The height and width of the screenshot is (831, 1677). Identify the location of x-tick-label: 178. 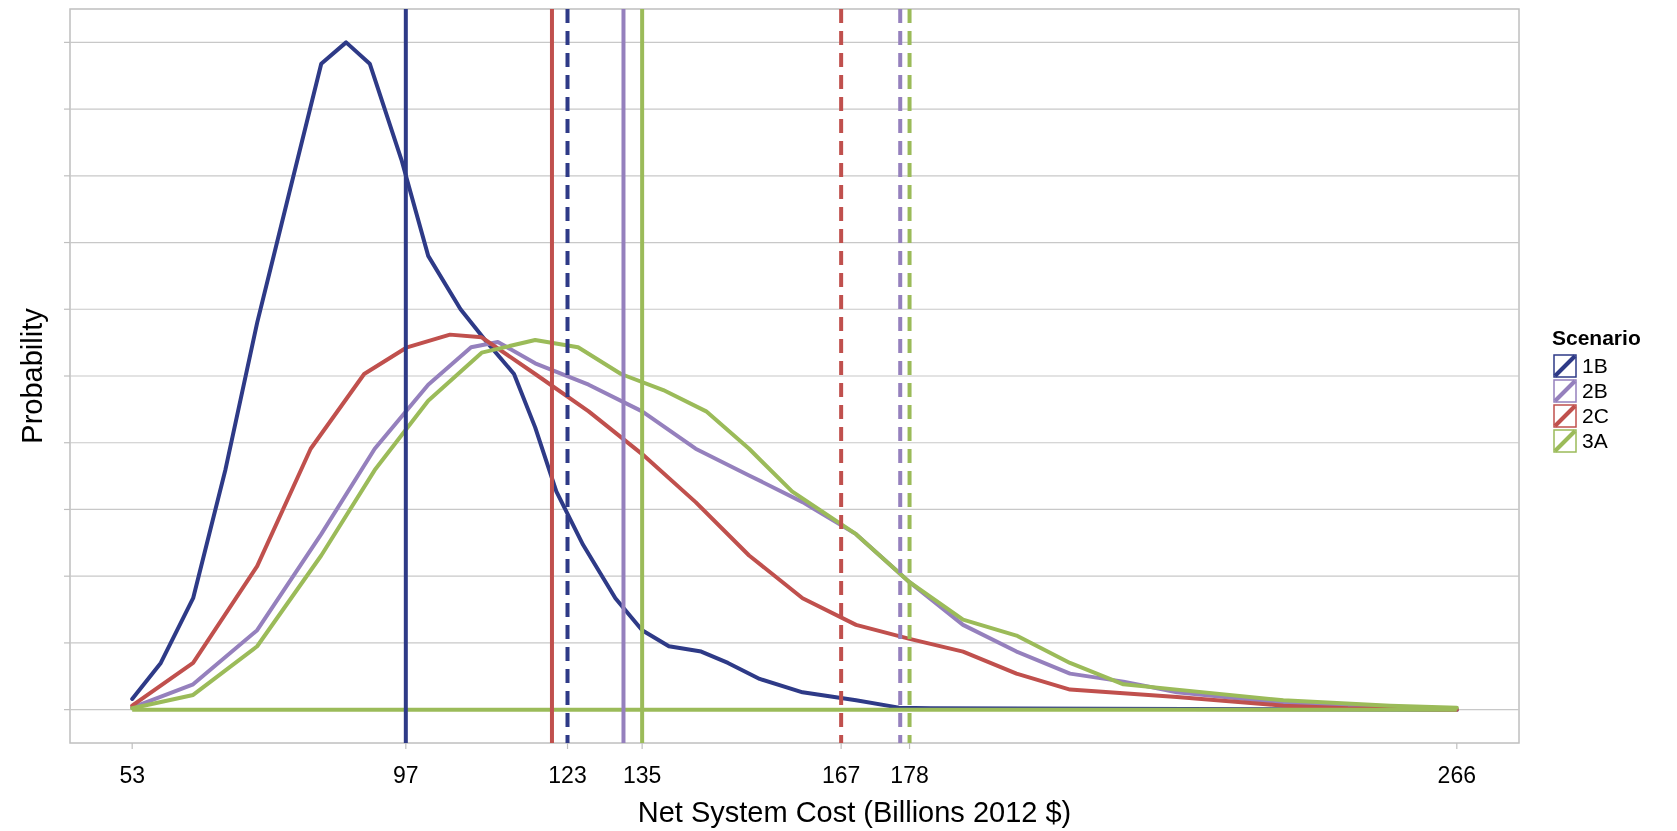
(909, 775).